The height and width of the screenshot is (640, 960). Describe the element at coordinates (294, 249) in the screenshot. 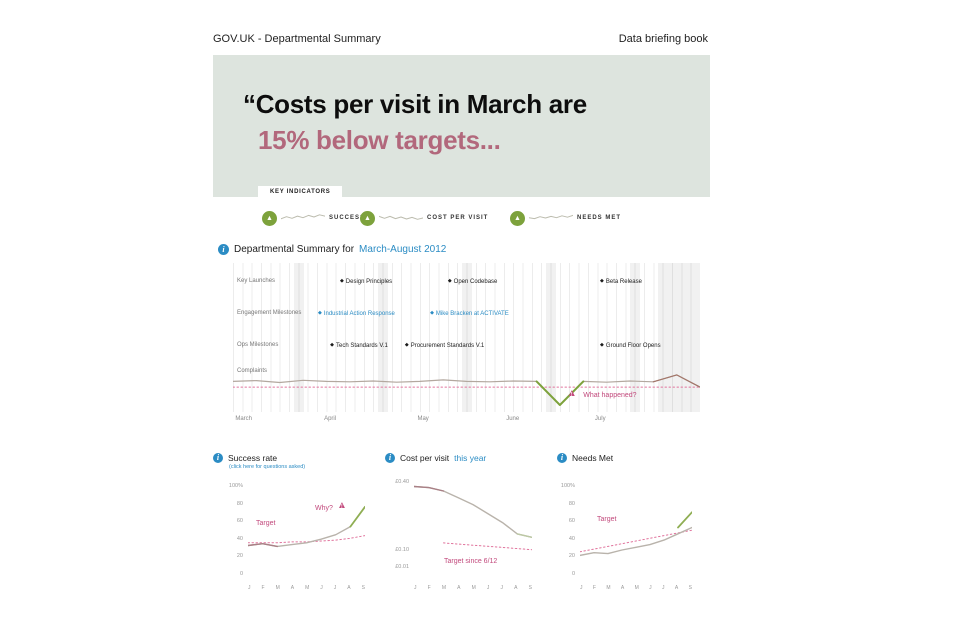

I see `summary-title: Departmental Summary for` at that location.